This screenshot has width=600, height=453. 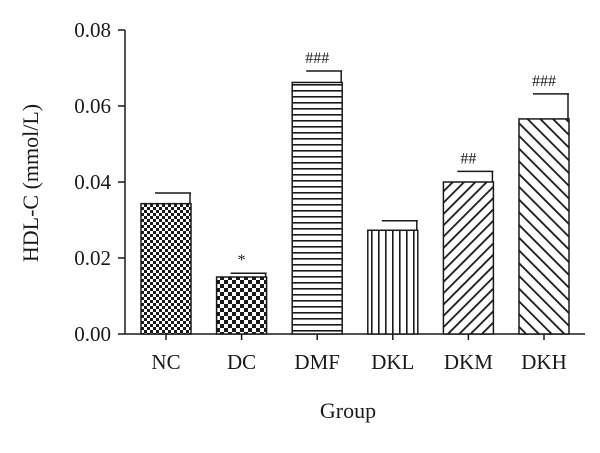 What do you see at coordinates (92, 258) in the screenshot?
I see `y-tick-label: 0.02` at bounding box center [92, 258].